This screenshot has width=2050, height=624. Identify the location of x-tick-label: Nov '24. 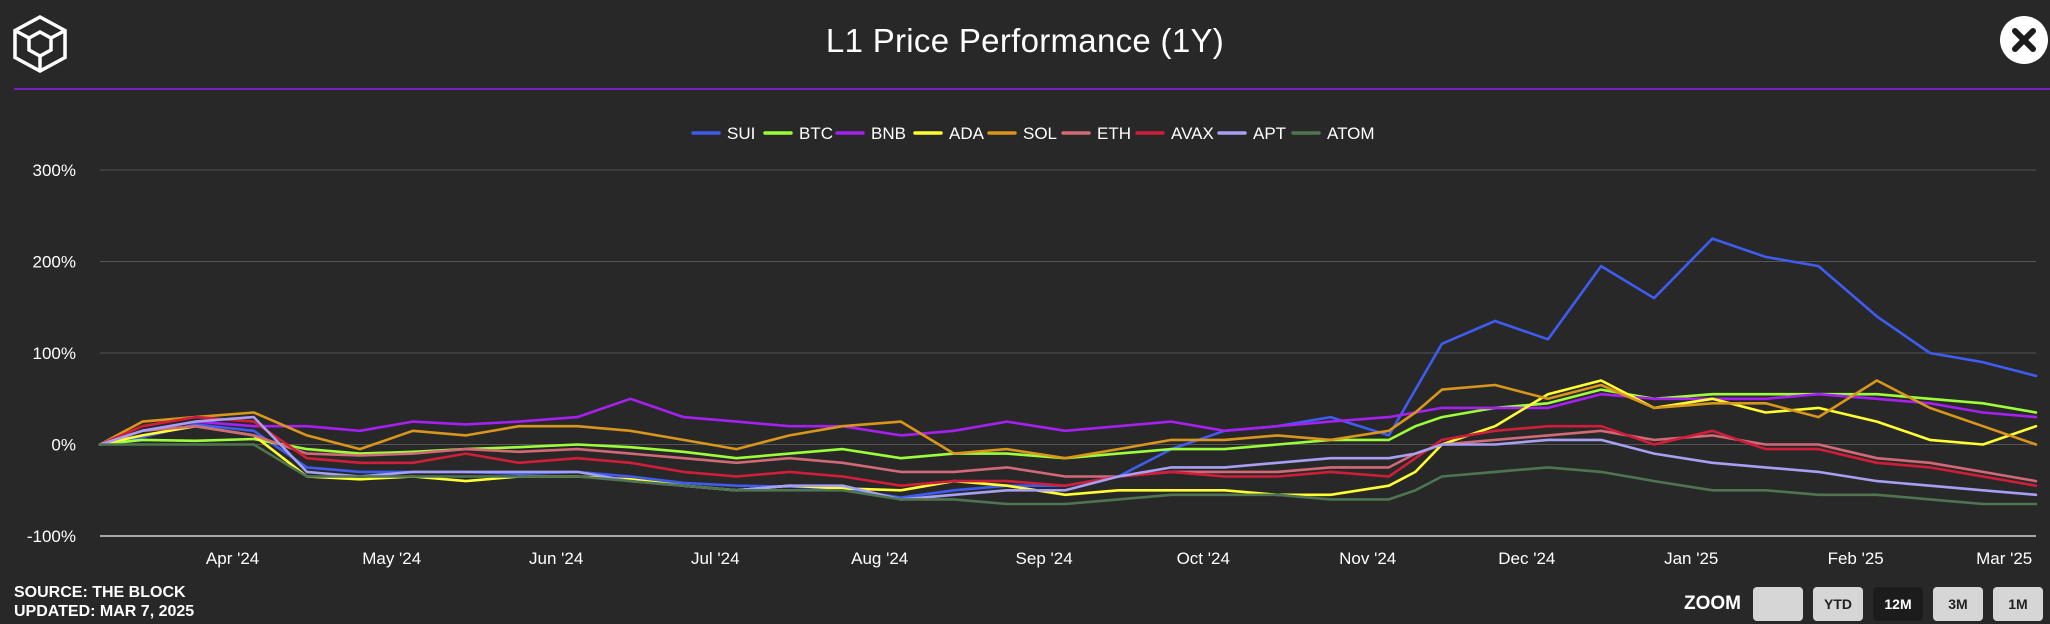
(1367, 558).